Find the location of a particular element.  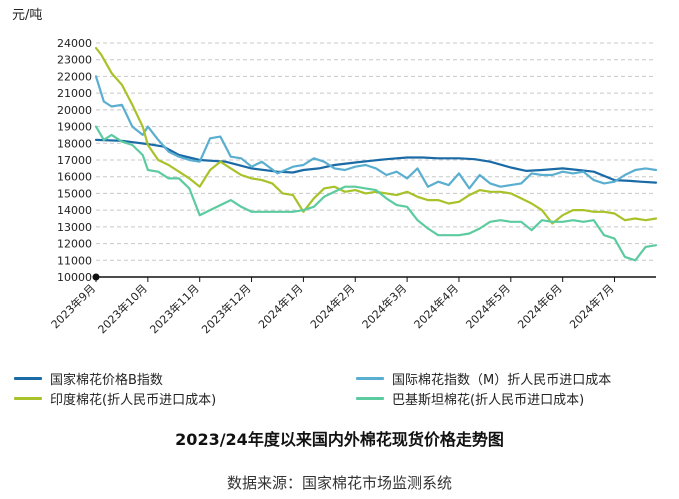

x-tick-label-1: 2023年10月 is located at coordinates (122, 308).